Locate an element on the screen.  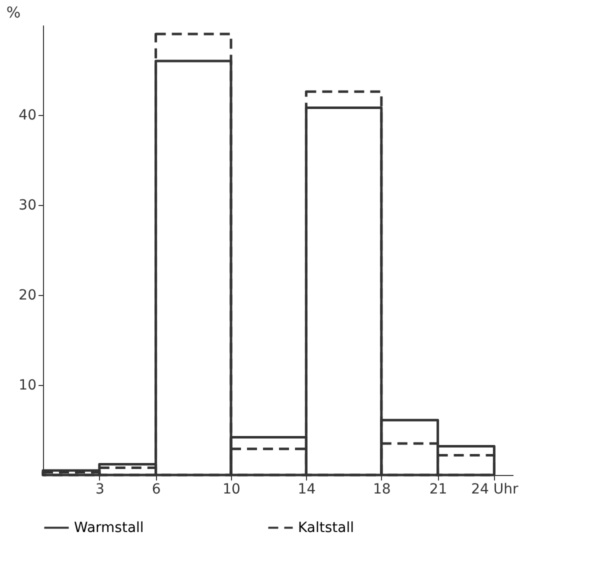
x-tick-label: 6 is located at coordinates (156, 490).